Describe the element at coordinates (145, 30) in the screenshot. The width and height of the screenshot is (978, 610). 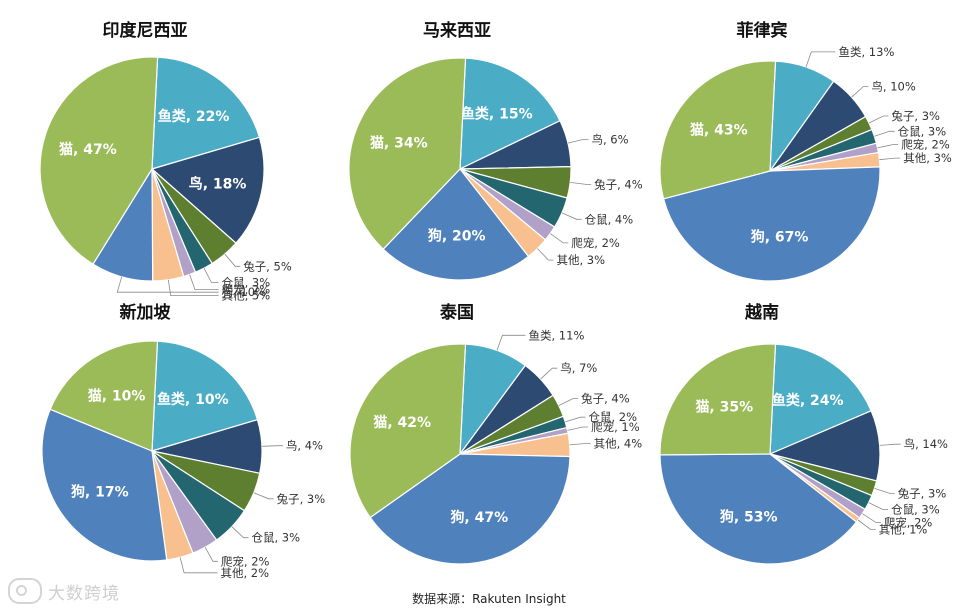
I see `chart-title: 印度尼西亚` at that location.